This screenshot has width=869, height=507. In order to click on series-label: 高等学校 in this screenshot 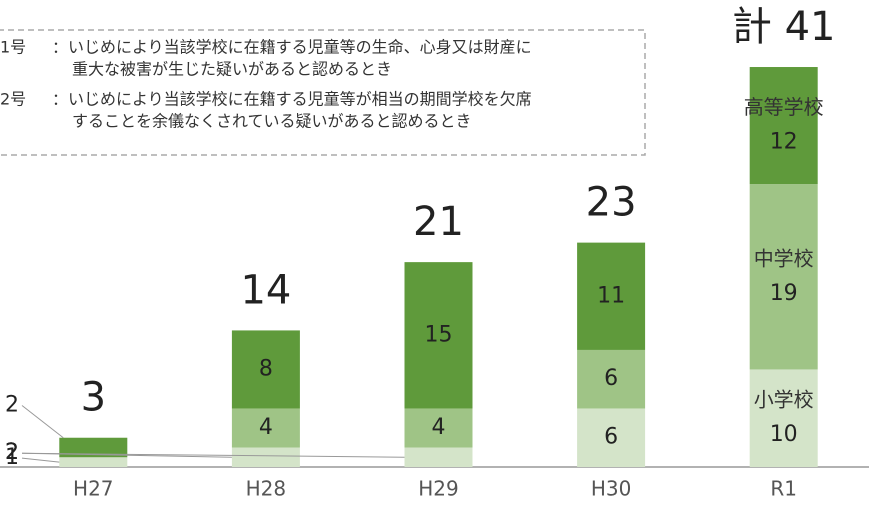, I will do `click(784, 107)`.